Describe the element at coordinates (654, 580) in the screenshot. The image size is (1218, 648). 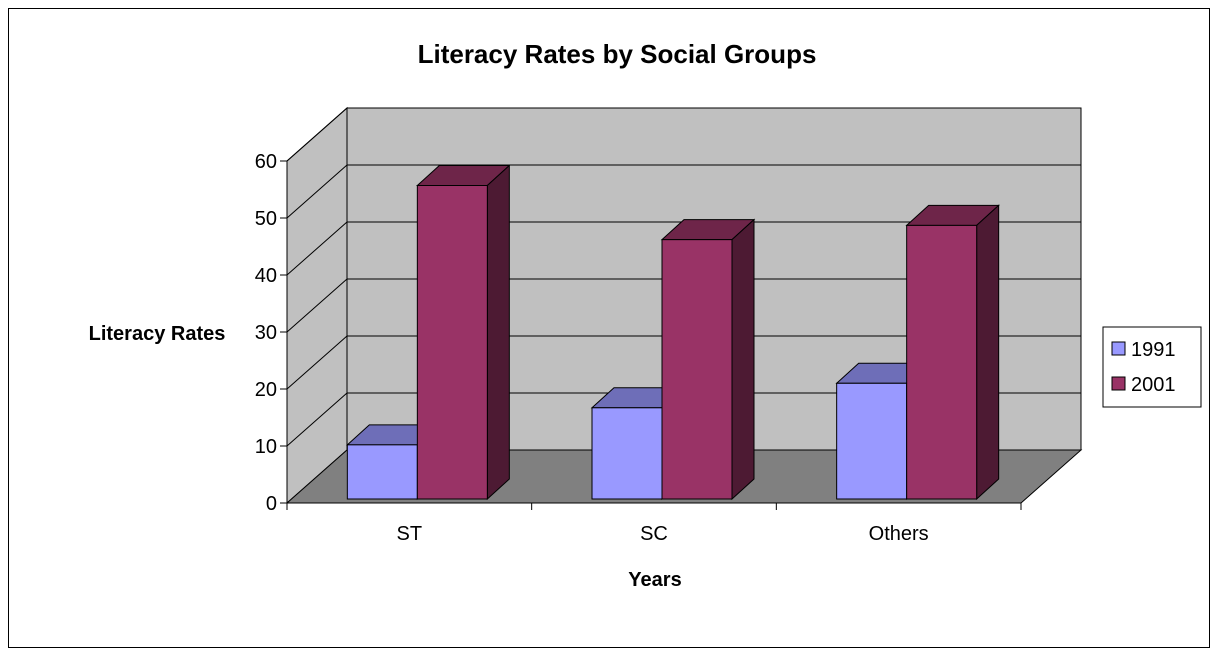
I see `x-axis-title: Years` at that location.